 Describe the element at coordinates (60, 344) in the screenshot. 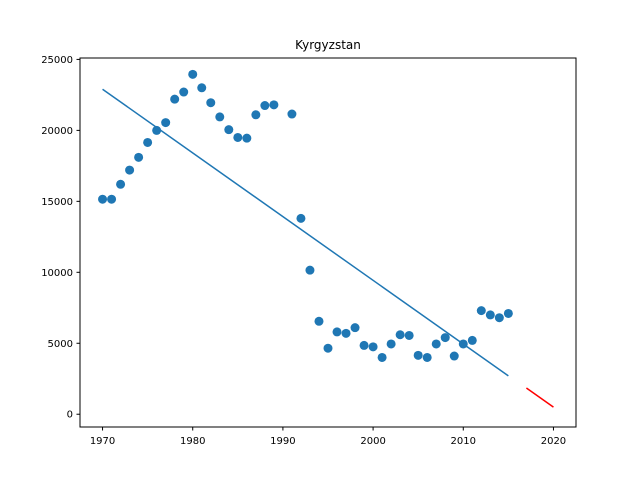

I see `y-tick-label: 5000` at that location.